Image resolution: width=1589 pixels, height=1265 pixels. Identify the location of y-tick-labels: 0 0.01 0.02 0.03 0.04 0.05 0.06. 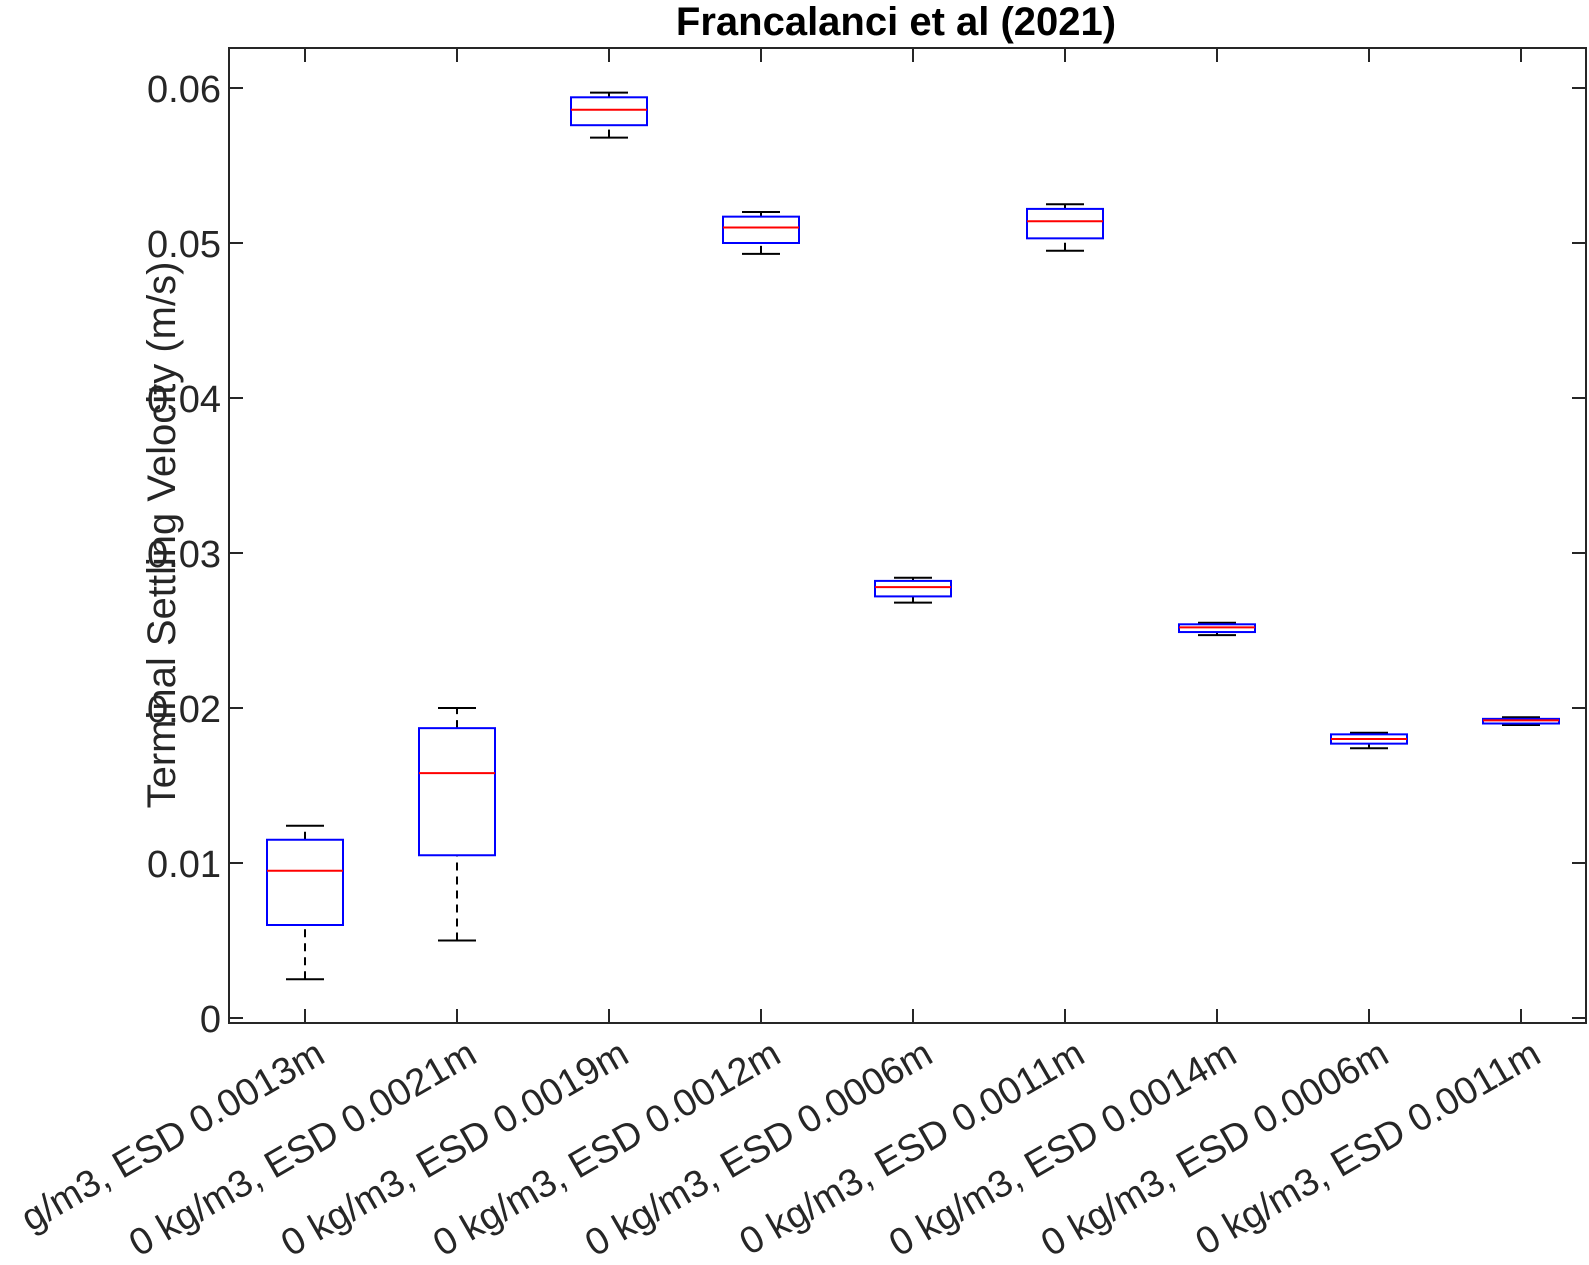
(184, 555).